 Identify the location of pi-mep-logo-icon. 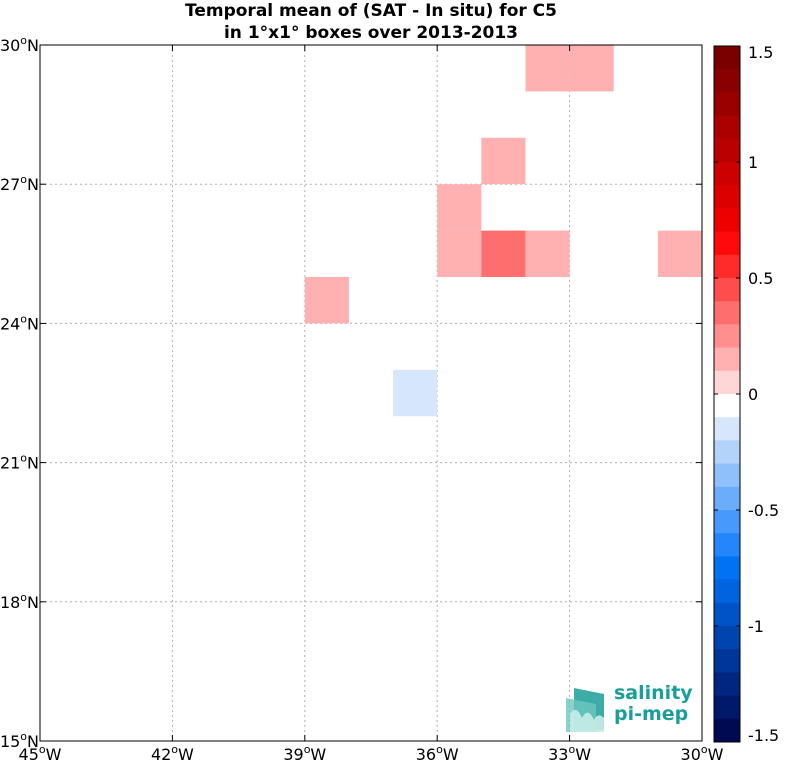
(585, 710).